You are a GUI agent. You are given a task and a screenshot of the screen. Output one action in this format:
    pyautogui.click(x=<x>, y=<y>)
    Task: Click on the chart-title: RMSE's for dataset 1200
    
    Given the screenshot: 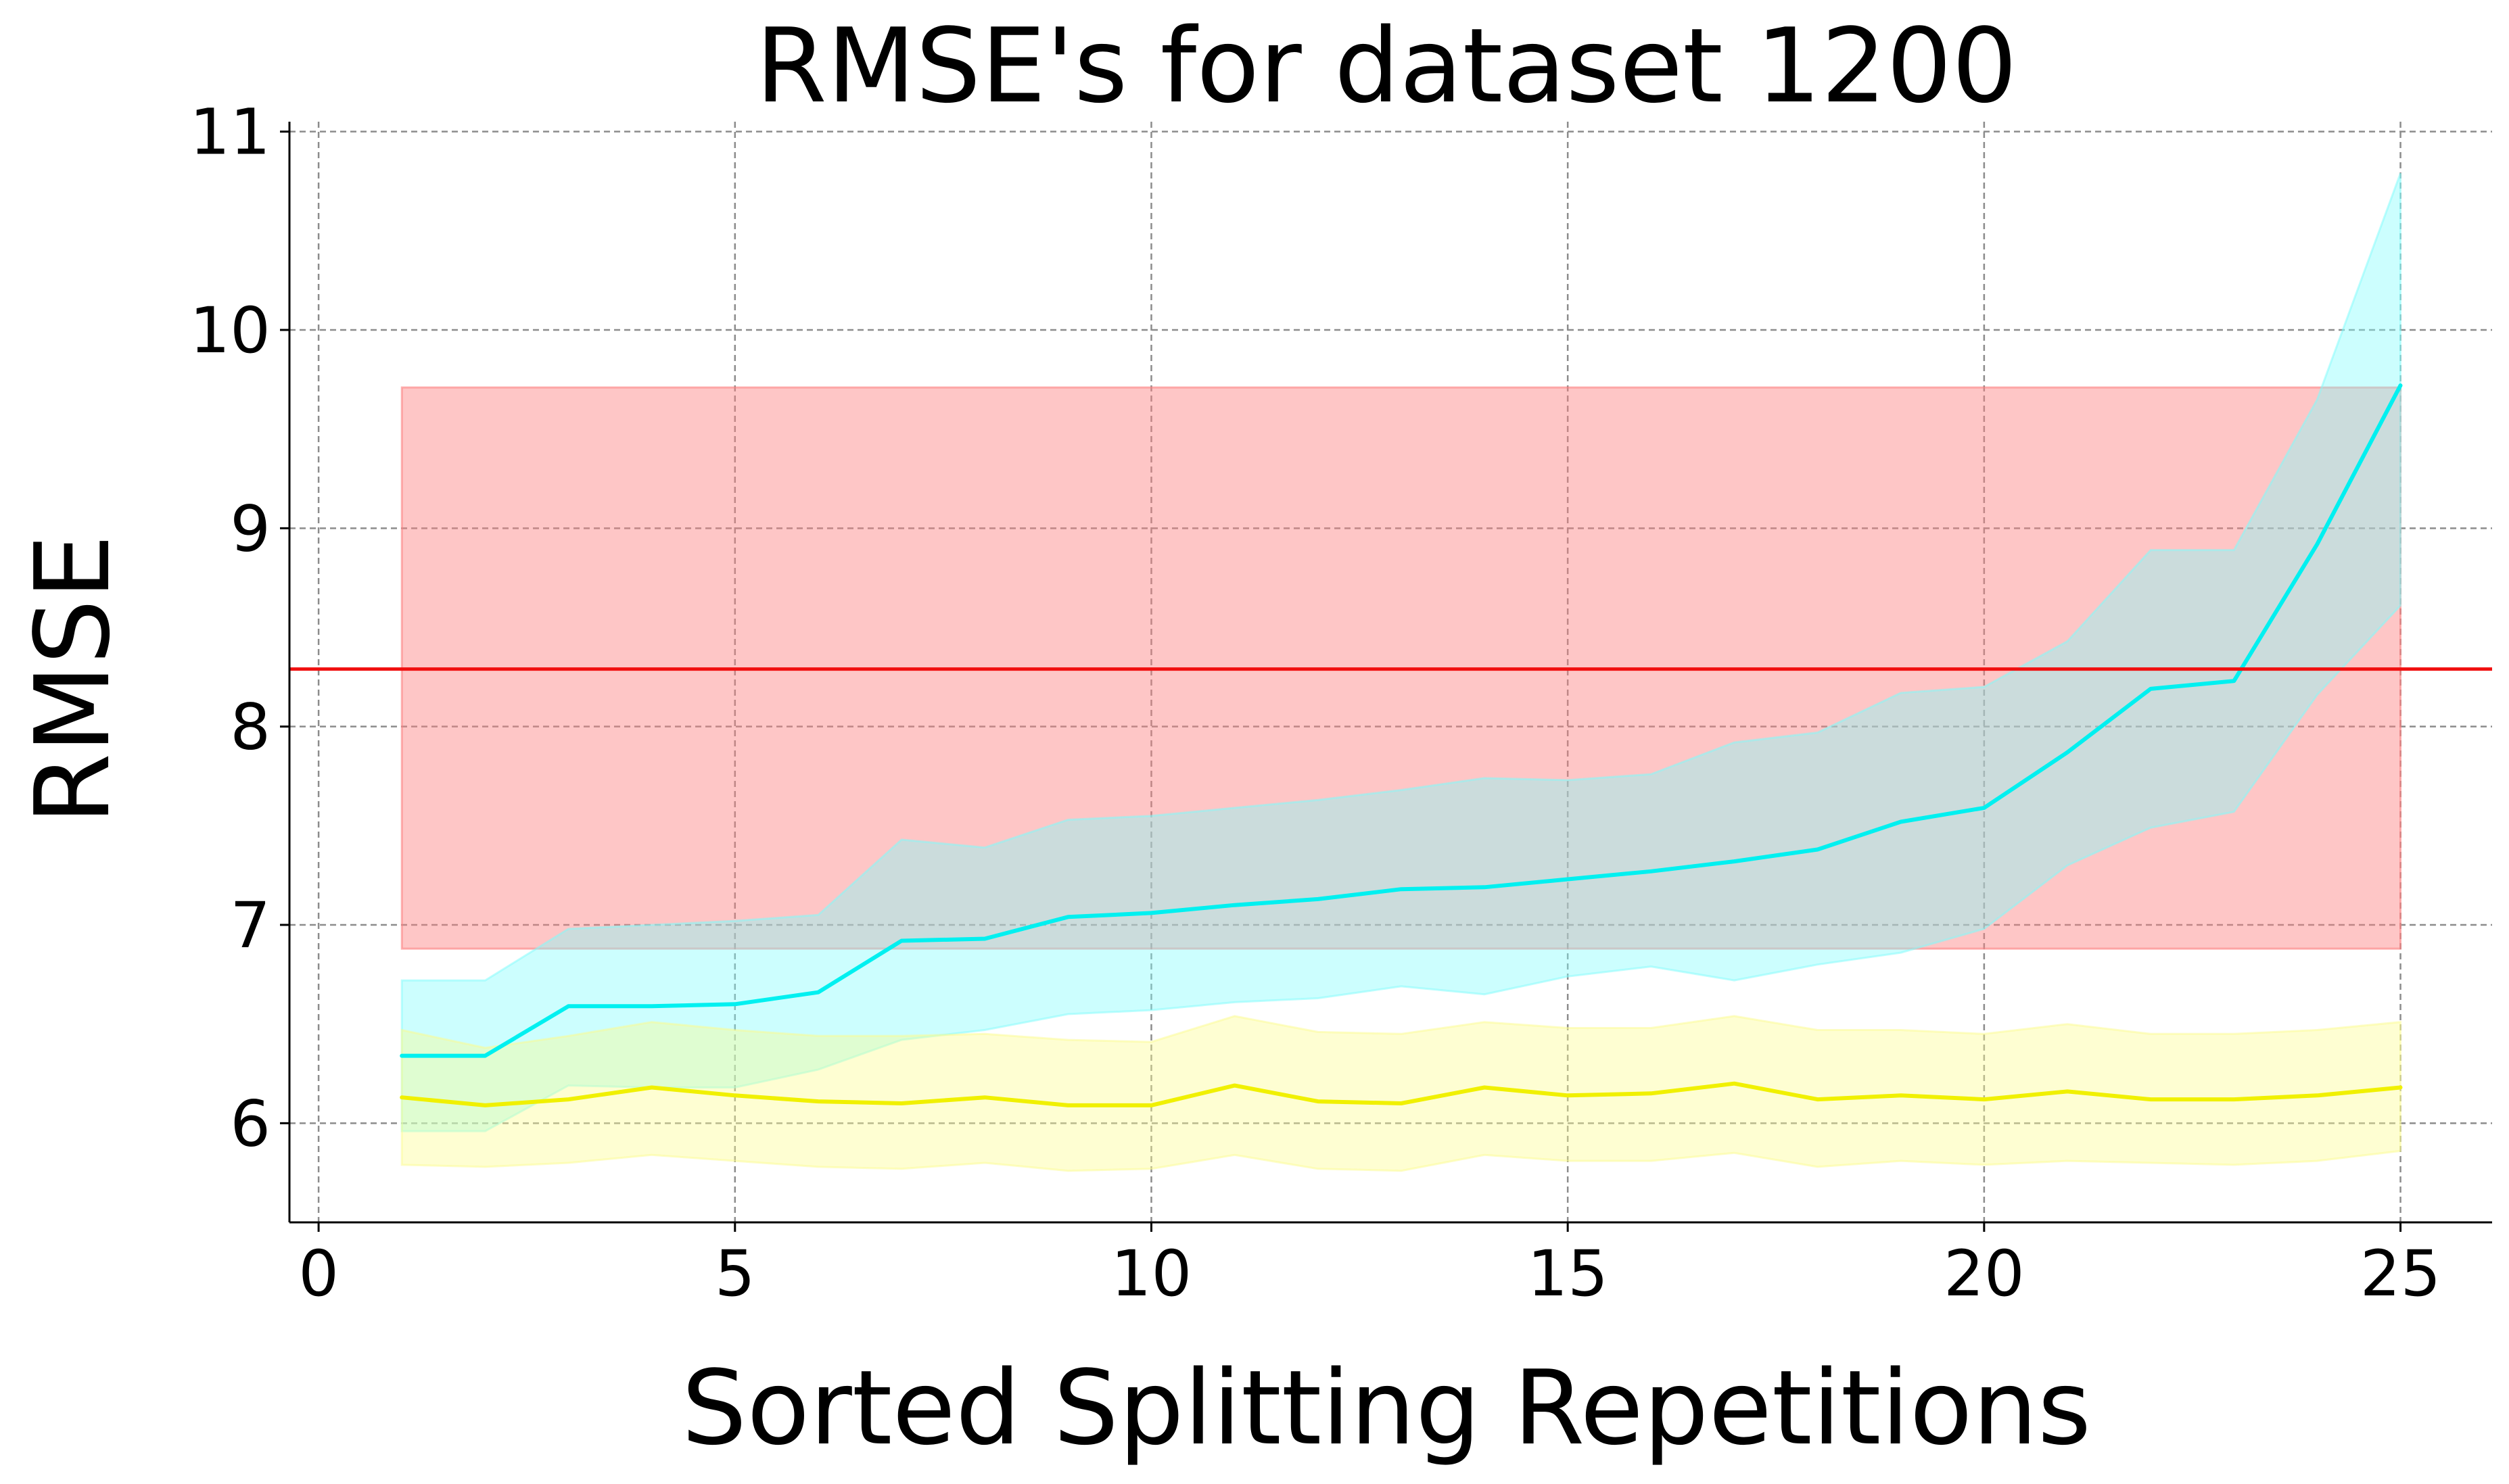 What is the action you would take?
    pyautogui.click(x=1386, y=66)
    